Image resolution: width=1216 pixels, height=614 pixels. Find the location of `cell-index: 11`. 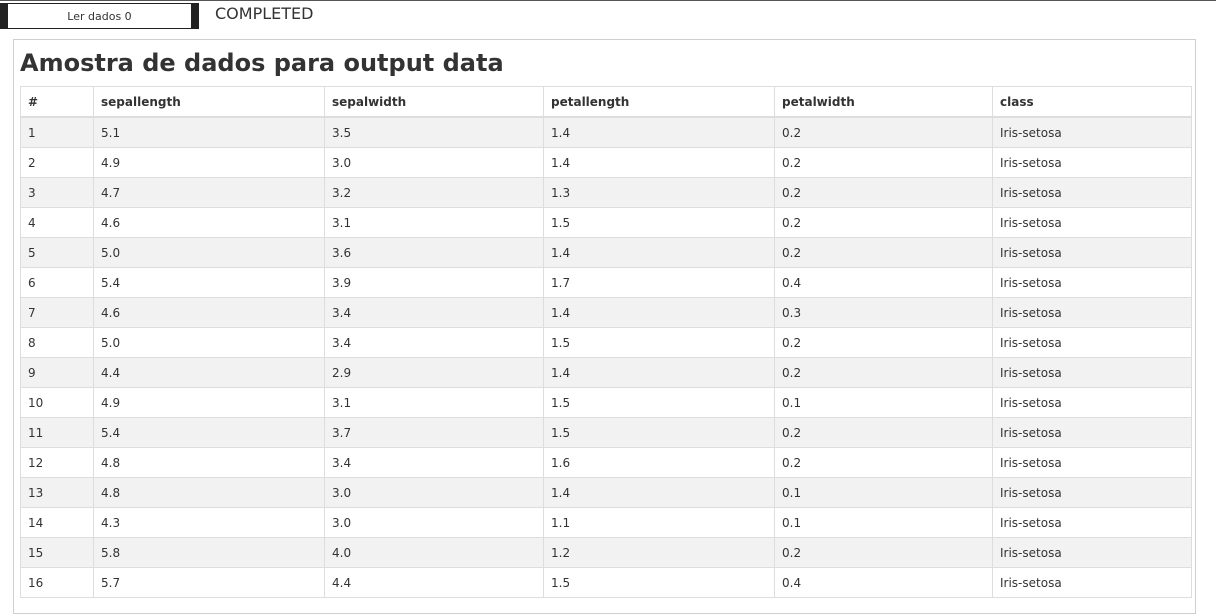

cell-index: 11 is located at coordinates (57, 432).